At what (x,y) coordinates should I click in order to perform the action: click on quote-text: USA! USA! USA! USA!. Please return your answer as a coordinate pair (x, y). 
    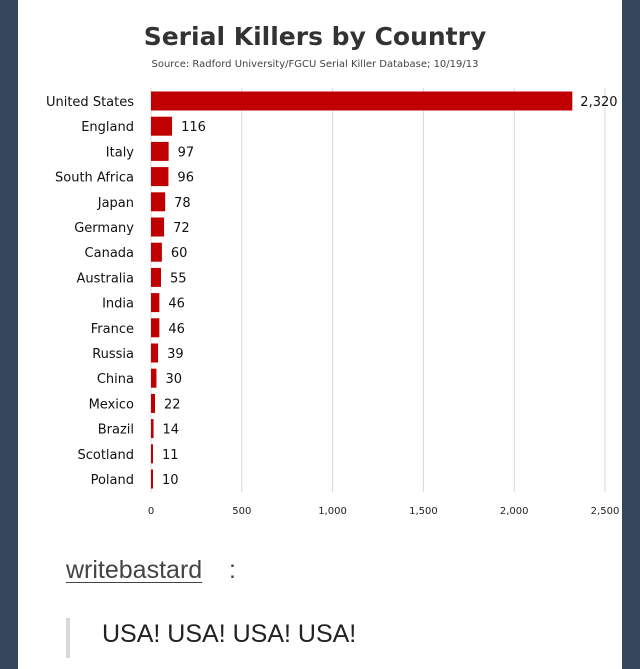
    Looking at the image, I should click on (229, 634).